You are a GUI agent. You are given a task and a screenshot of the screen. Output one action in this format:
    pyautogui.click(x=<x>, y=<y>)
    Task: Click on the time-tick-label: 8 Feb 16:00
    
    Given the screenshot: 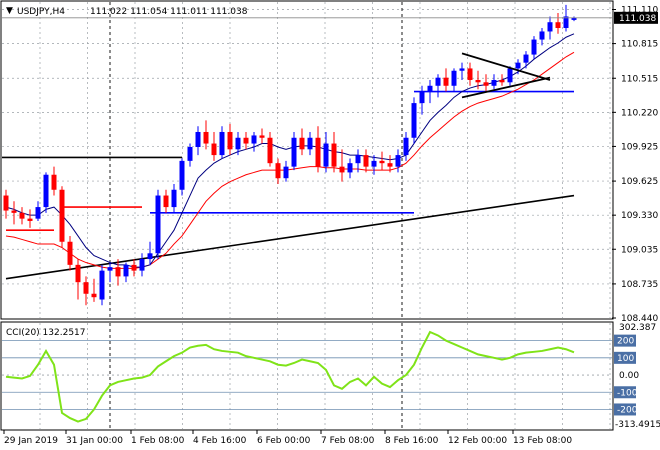 What is the action you would take?
    pyautogui.click(x=412, y=441)
    